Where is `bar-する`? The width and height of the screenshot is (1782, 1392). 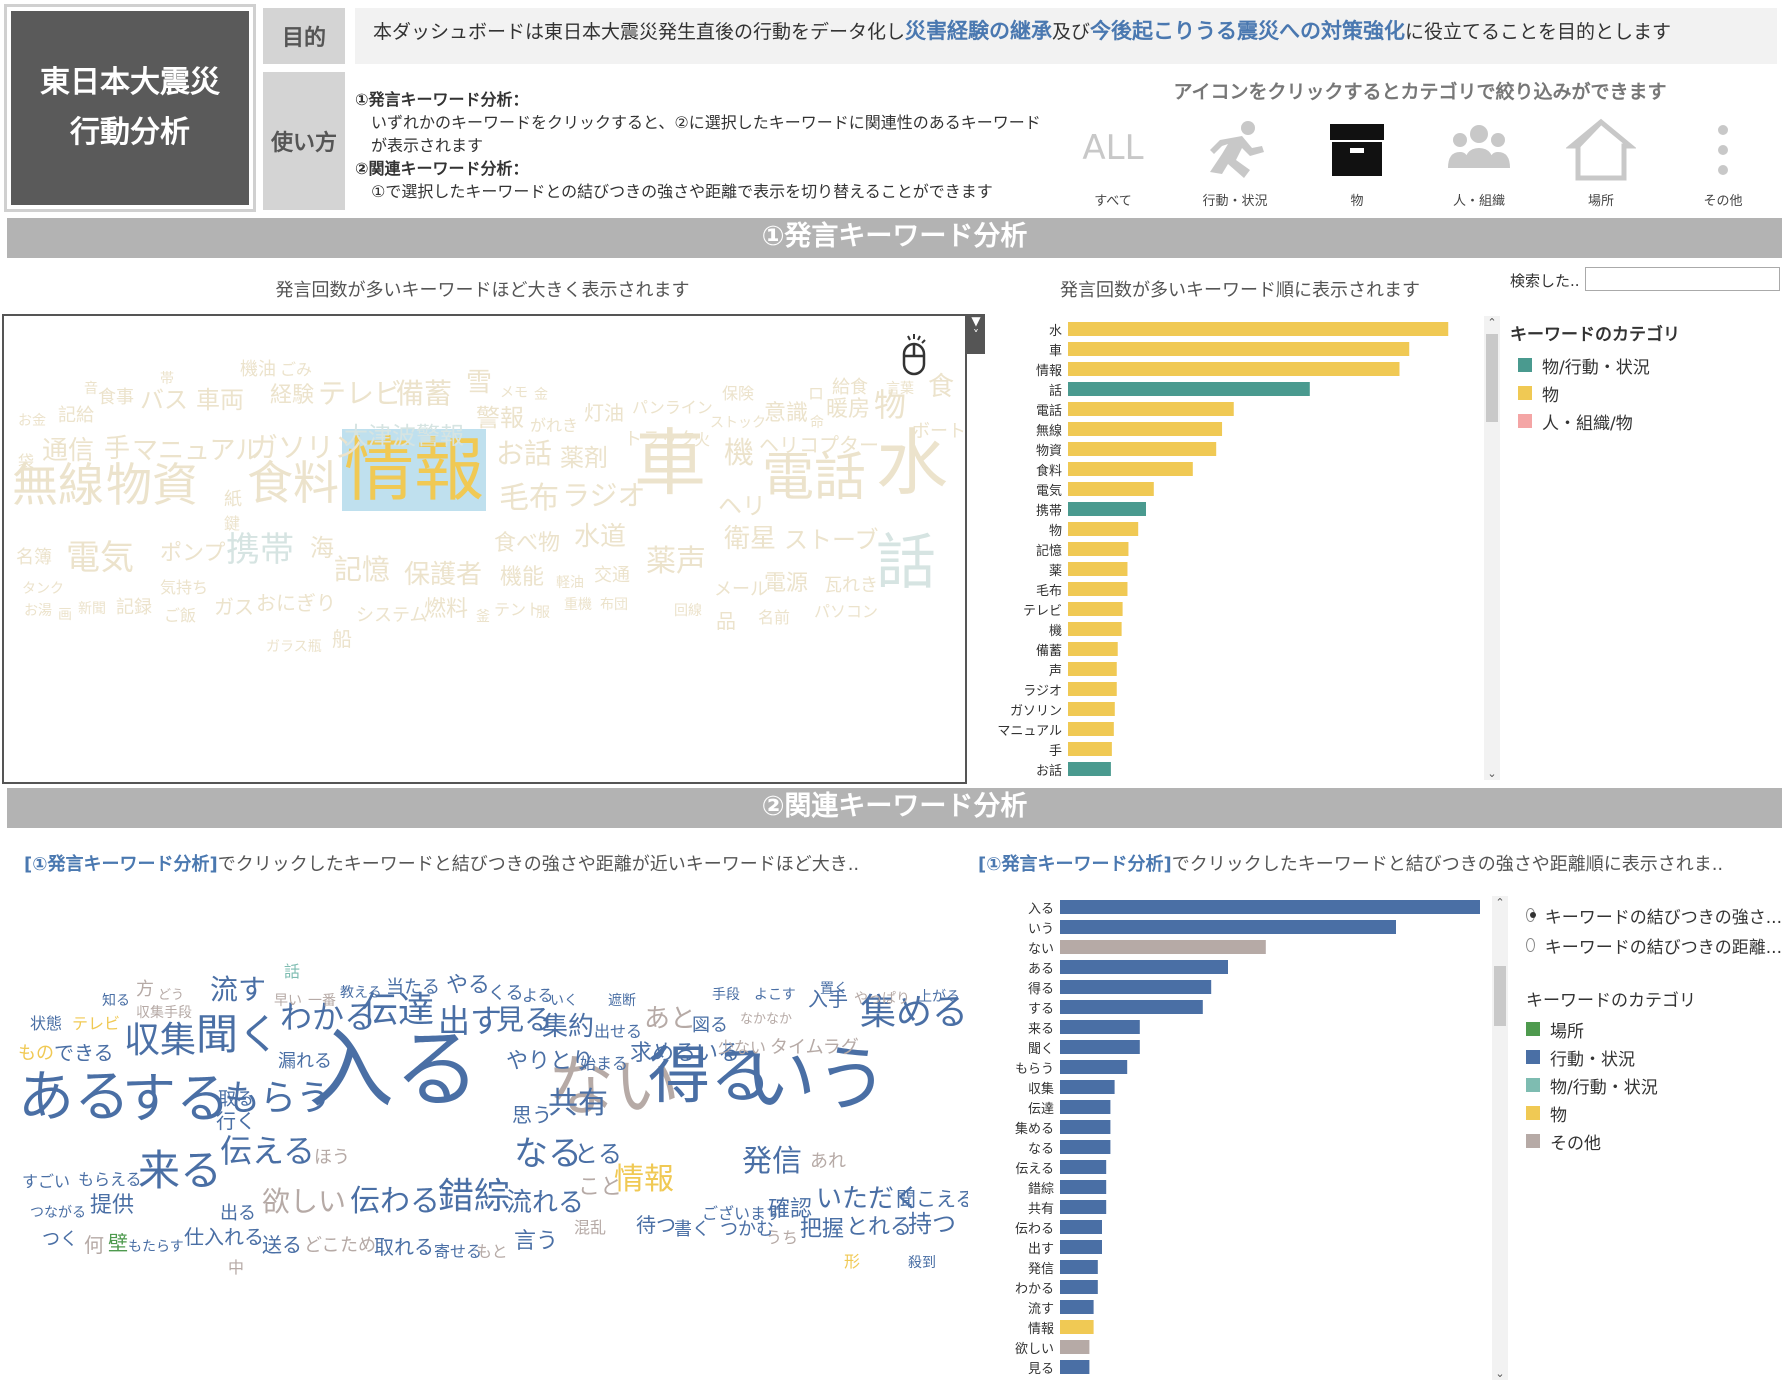
bar-する is located at coordinates (1131, 1007).